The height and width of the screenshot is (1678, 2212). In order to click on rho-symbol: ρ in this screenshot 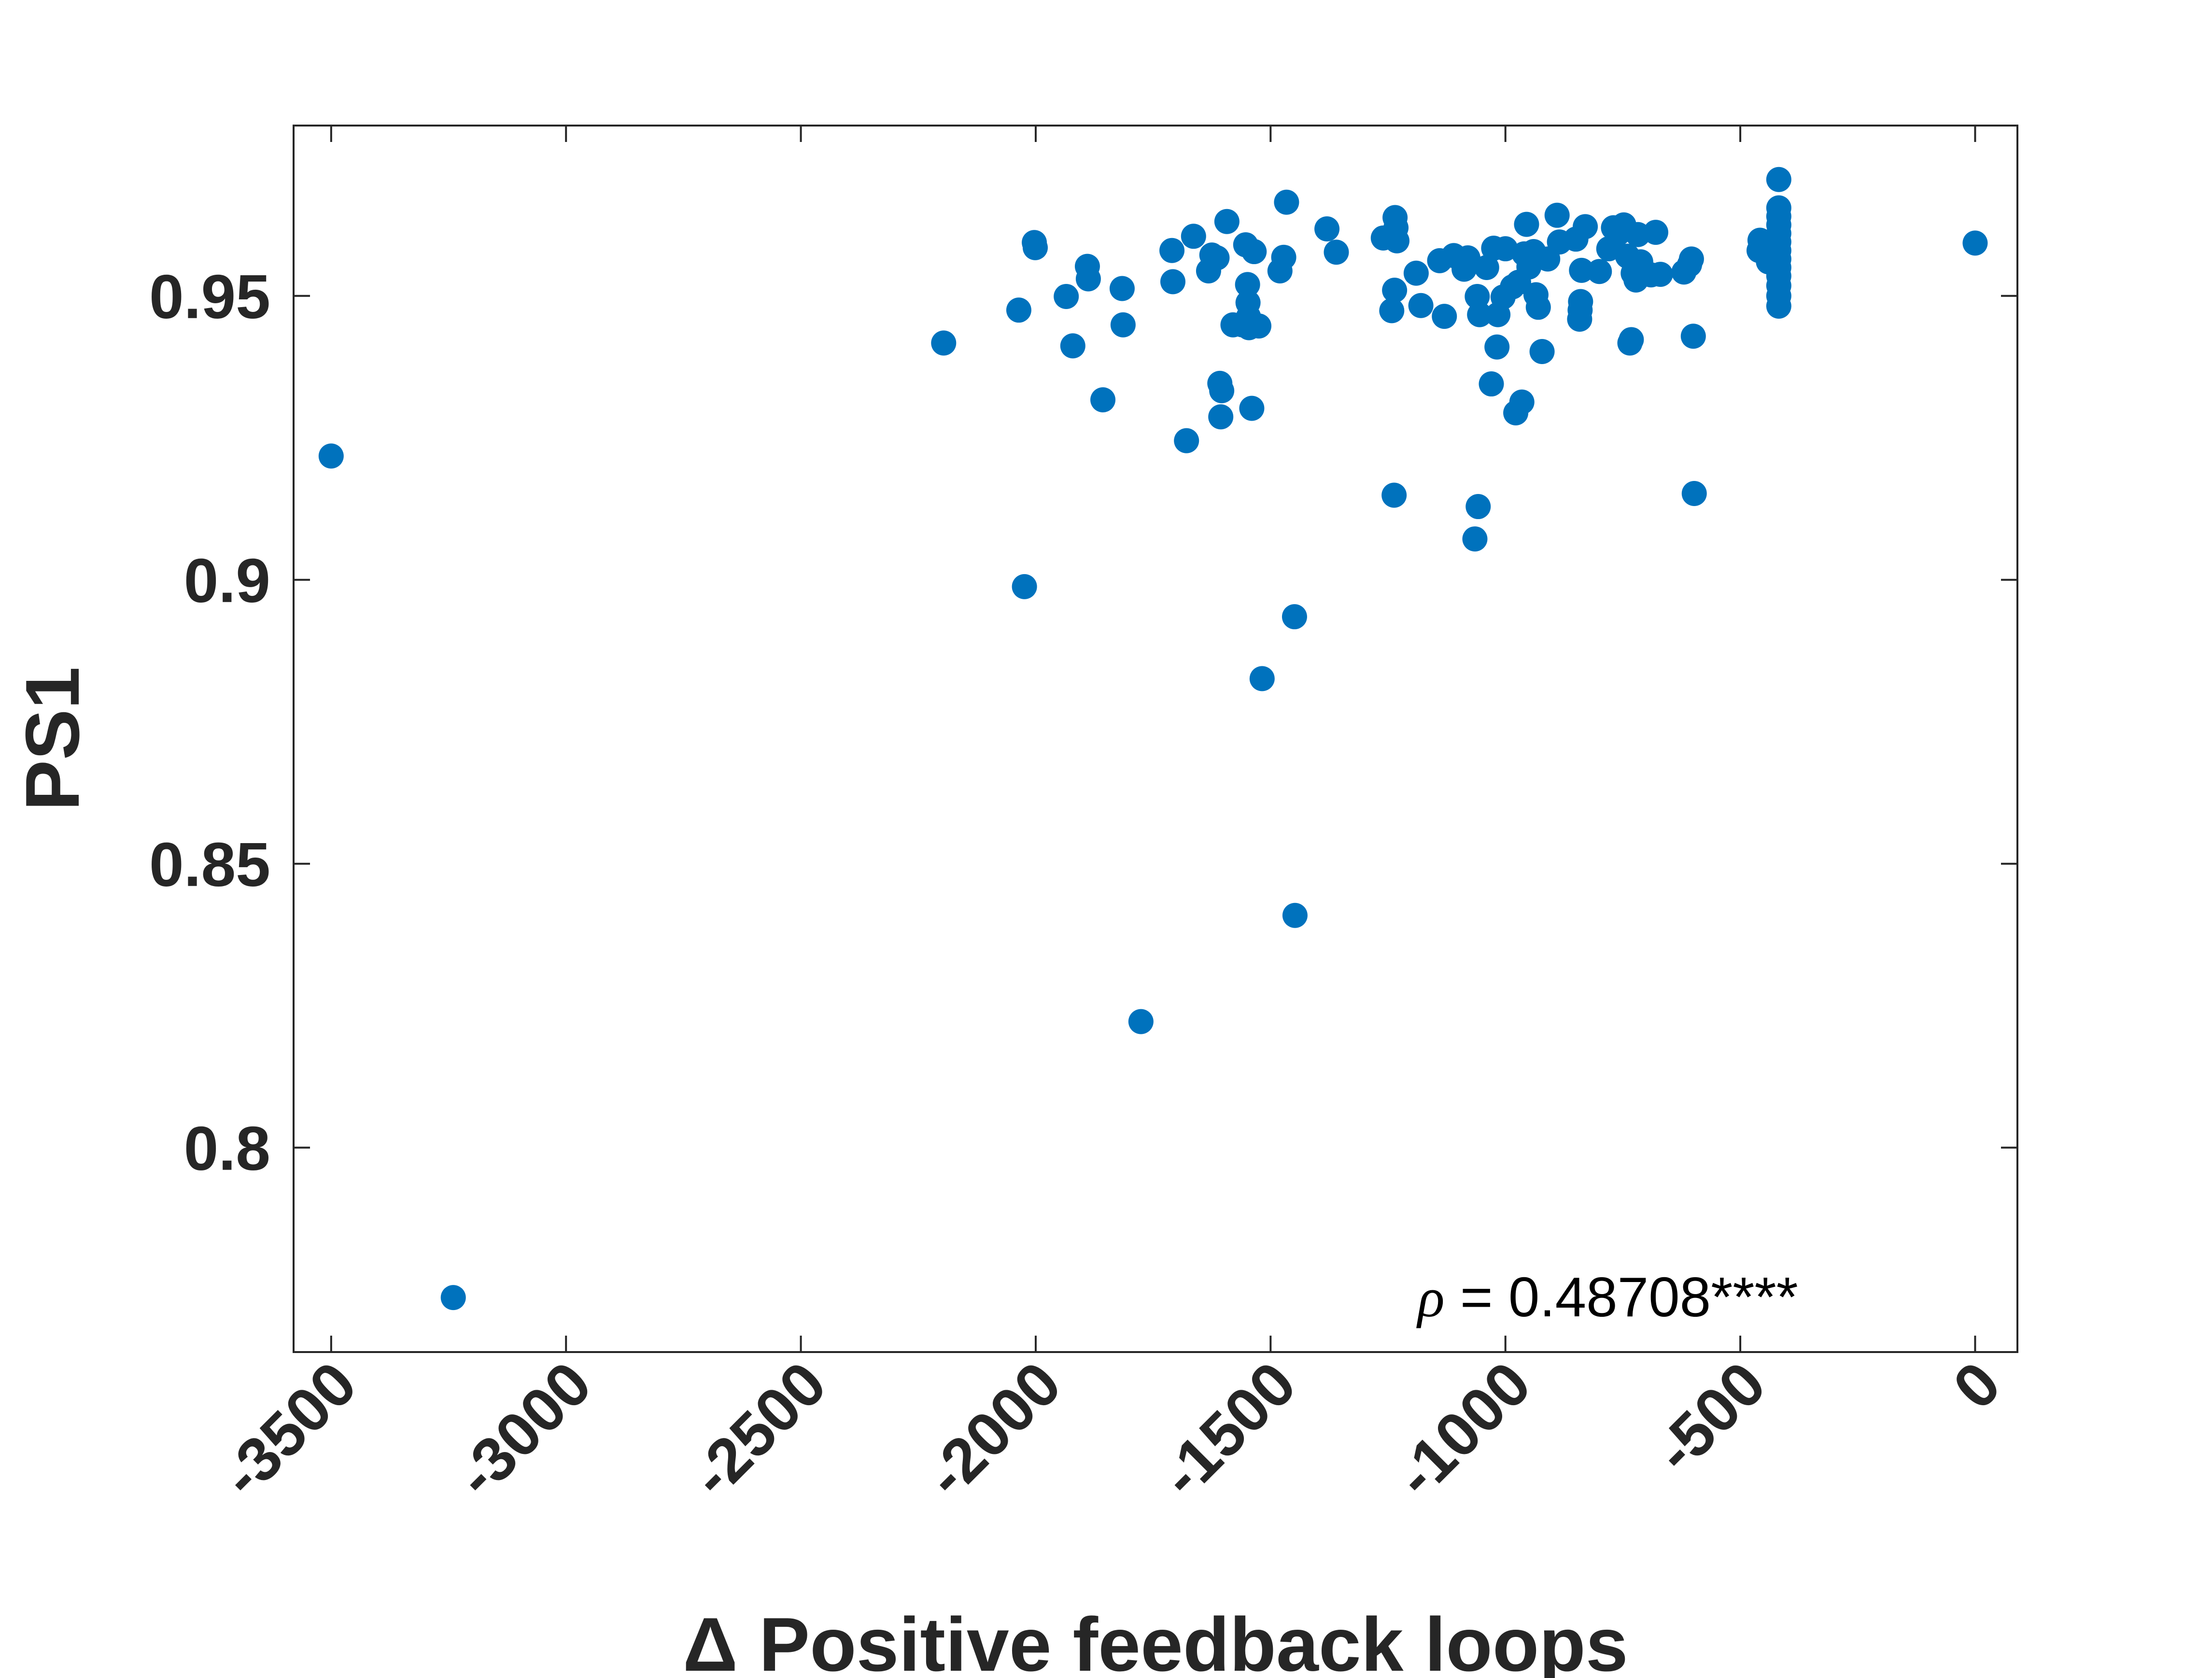, I will do `click(1431, 1298)`.